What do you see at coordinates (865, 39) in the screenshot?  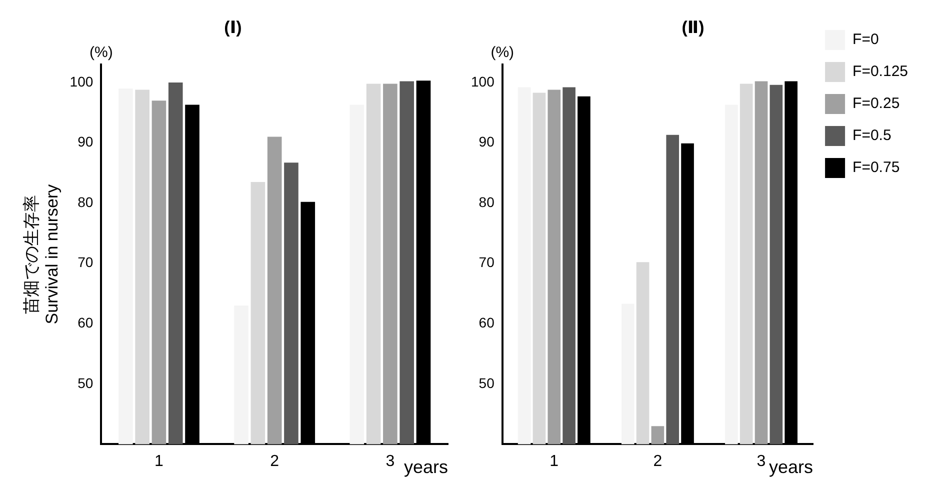 I see `legend-label: F=0` at bounding box center [865, 39].